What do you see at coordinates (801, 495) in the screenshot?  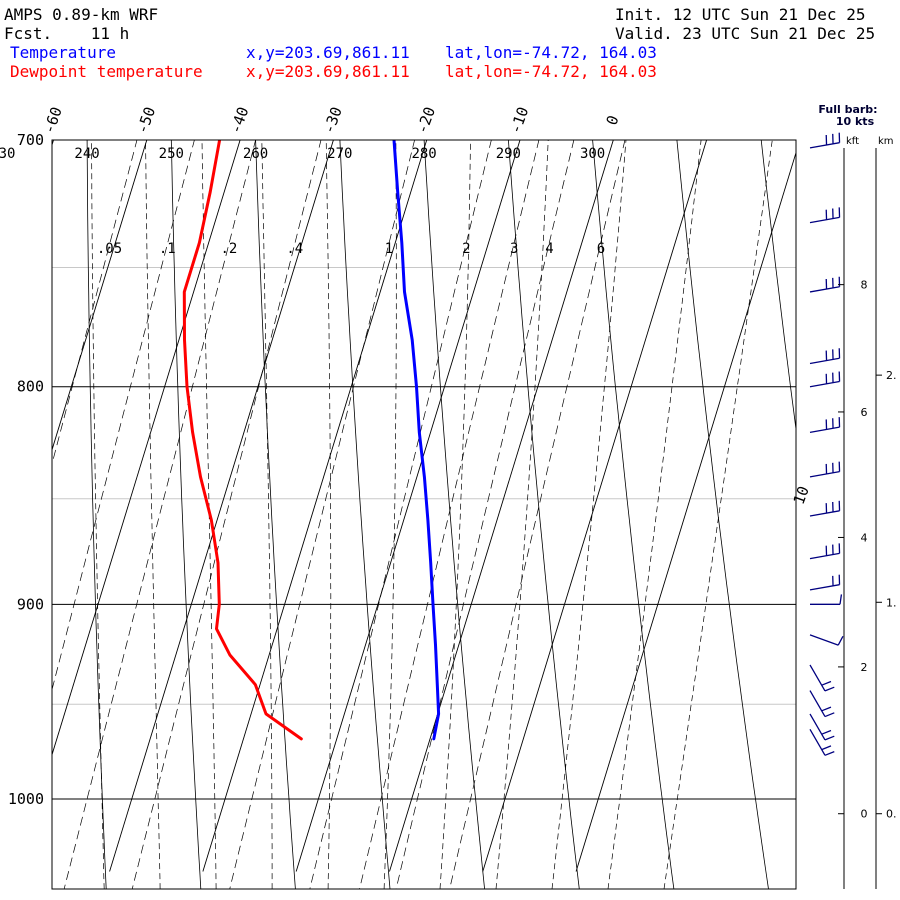 I see `skewed-temperature-label: 10` at bounding box center [801, 495].